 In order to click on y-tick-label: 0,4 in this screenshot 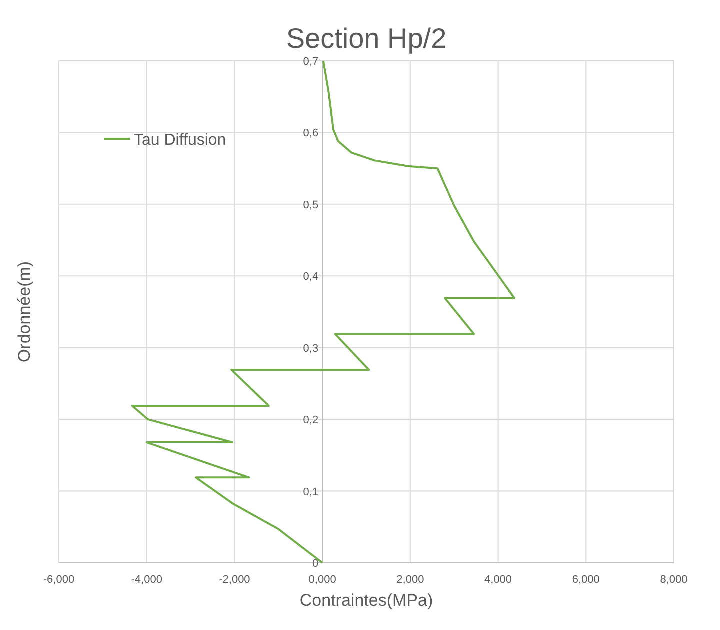, I will do `click(311, 277)`.